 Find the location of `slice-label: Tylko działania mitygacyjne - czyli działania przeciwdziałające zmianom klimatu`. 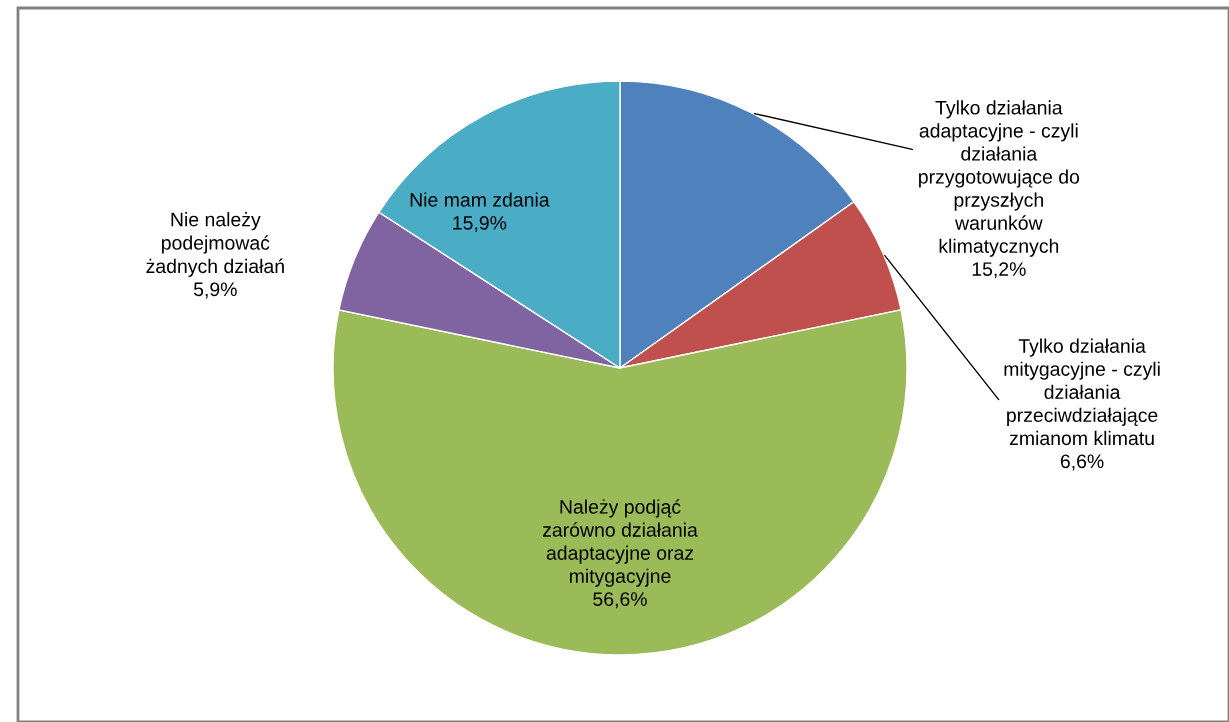

slice-label: Tylko działania mitygacyjne - czyli działania przeciwdziałające zmianom klimatu is located at coordinates (1082, 392).